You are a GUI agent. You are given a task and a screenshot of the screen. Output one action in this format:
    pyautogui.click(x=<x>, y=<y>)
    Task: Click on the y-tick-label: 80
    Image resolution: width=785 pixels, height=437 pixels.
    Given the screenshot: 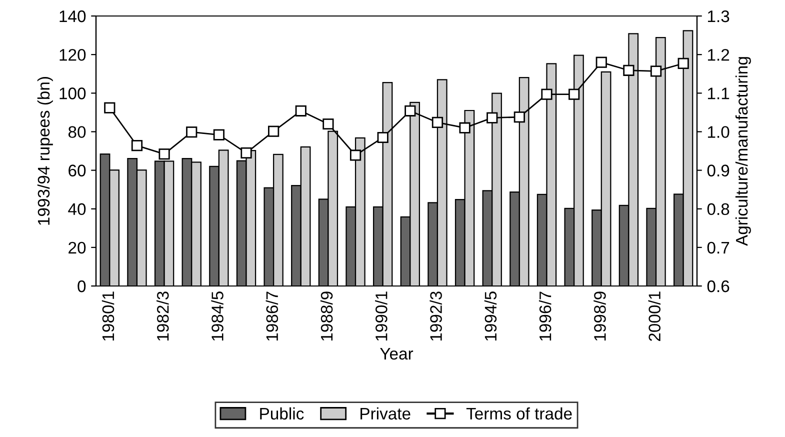 What is the action you would take?
    pyautogui.click(x=77, y=132)
    